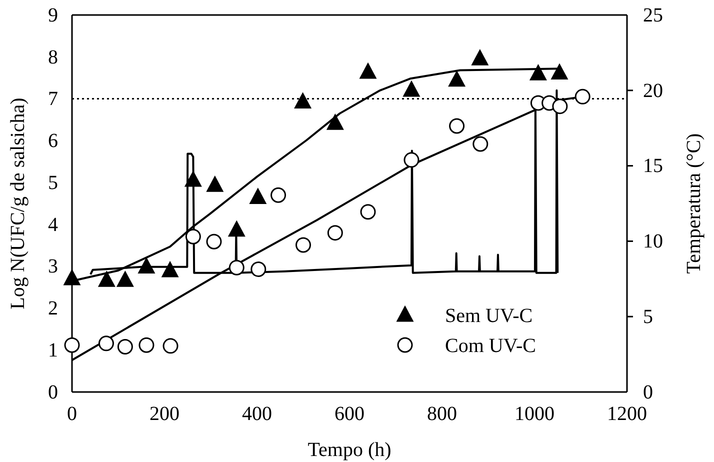 Image resolution: width=714 pixels, height=462 pixels. Describe the element at coordinates (653, 15) in the screenshot. I see `y2-tick-label: 25` at that location.